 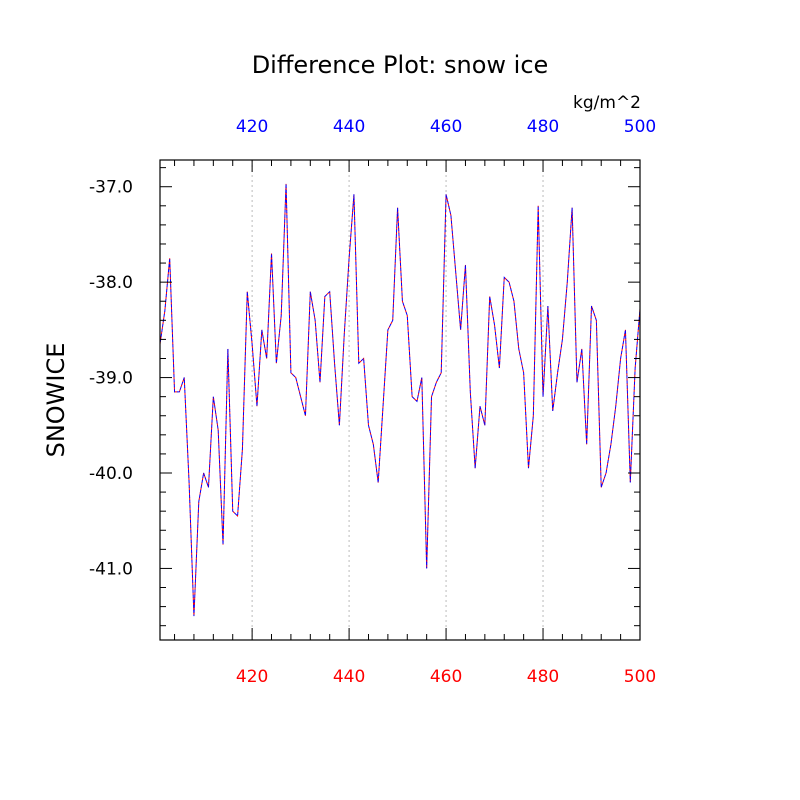 I want to click on units-label: kg/m^2, so click(x=607, y=103).